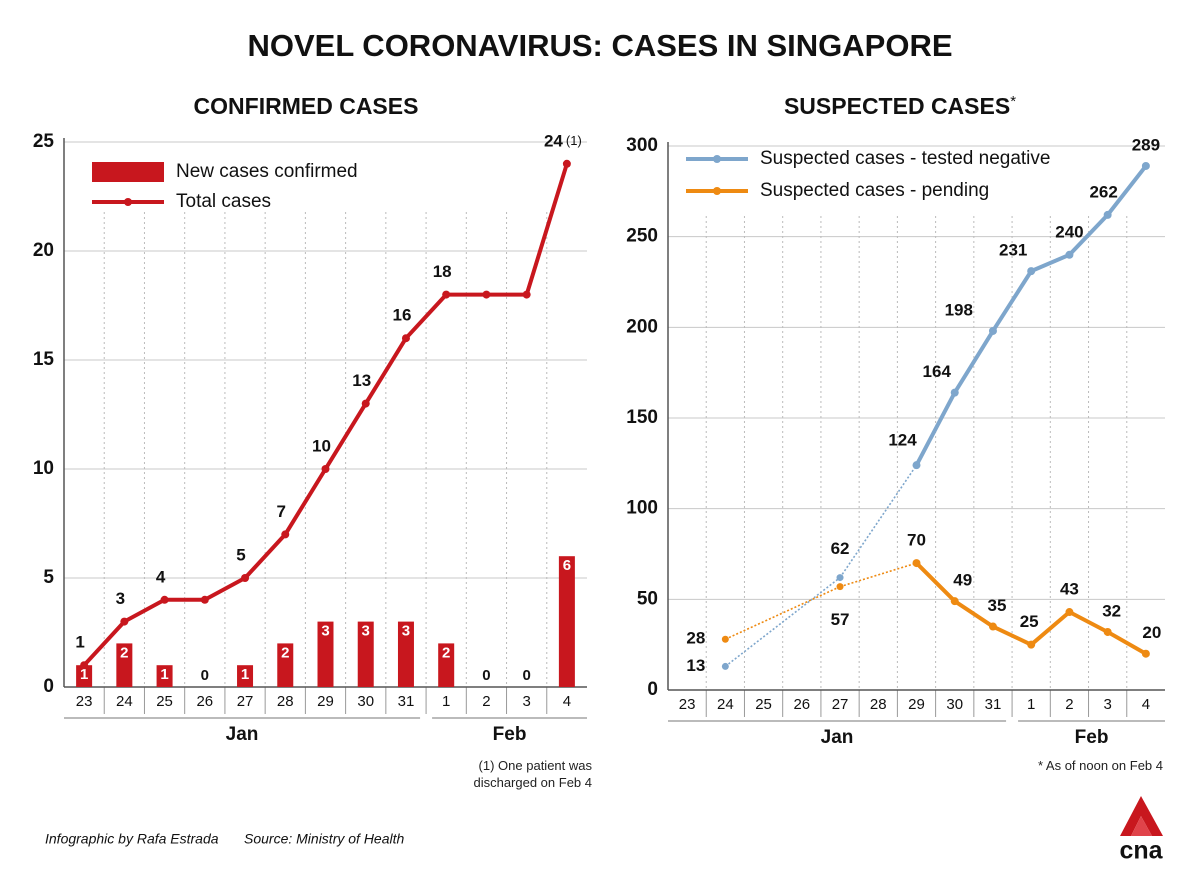 This screenshot has width=1200, height=882. I want to click on title-note: *, so click(1013, 101).